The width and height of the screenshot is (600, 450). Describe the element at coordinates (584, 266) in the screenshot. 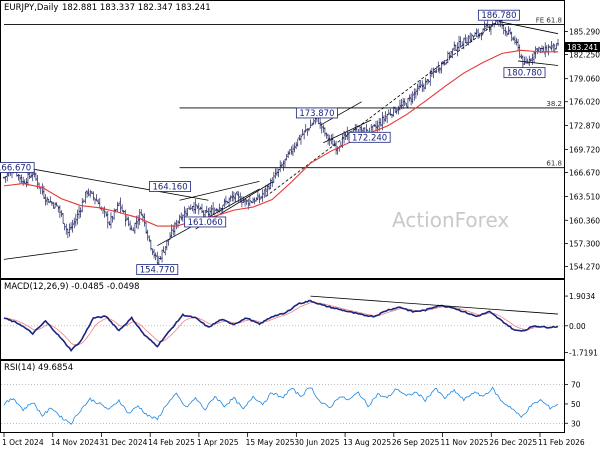

I see `y-tick-label: 154.270` at that location.